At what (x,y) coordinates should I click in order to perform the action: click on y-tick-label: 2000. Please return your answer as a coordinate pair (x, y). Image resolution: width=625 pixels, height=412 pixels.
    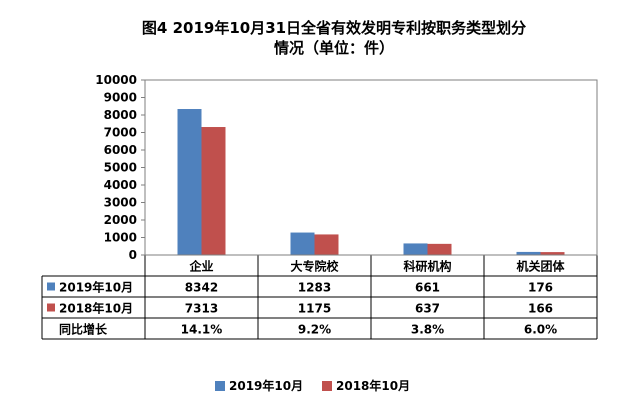
    Looking at the image, I should click on (120, 220).